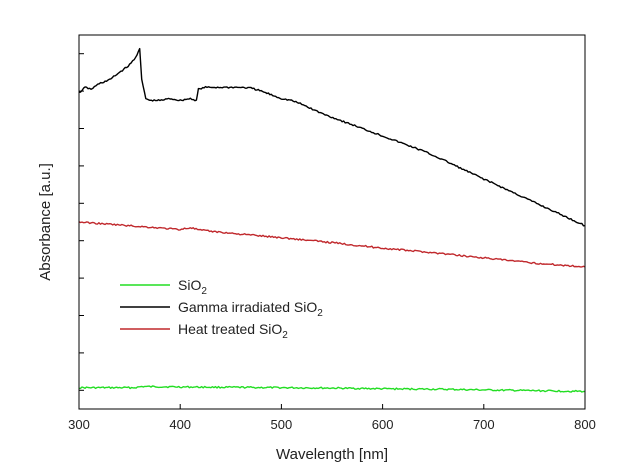  What do you see at coordinates (180, 424) in the screenshot?
I see `x-tick-label: 400` at bounding box center [180, 424].